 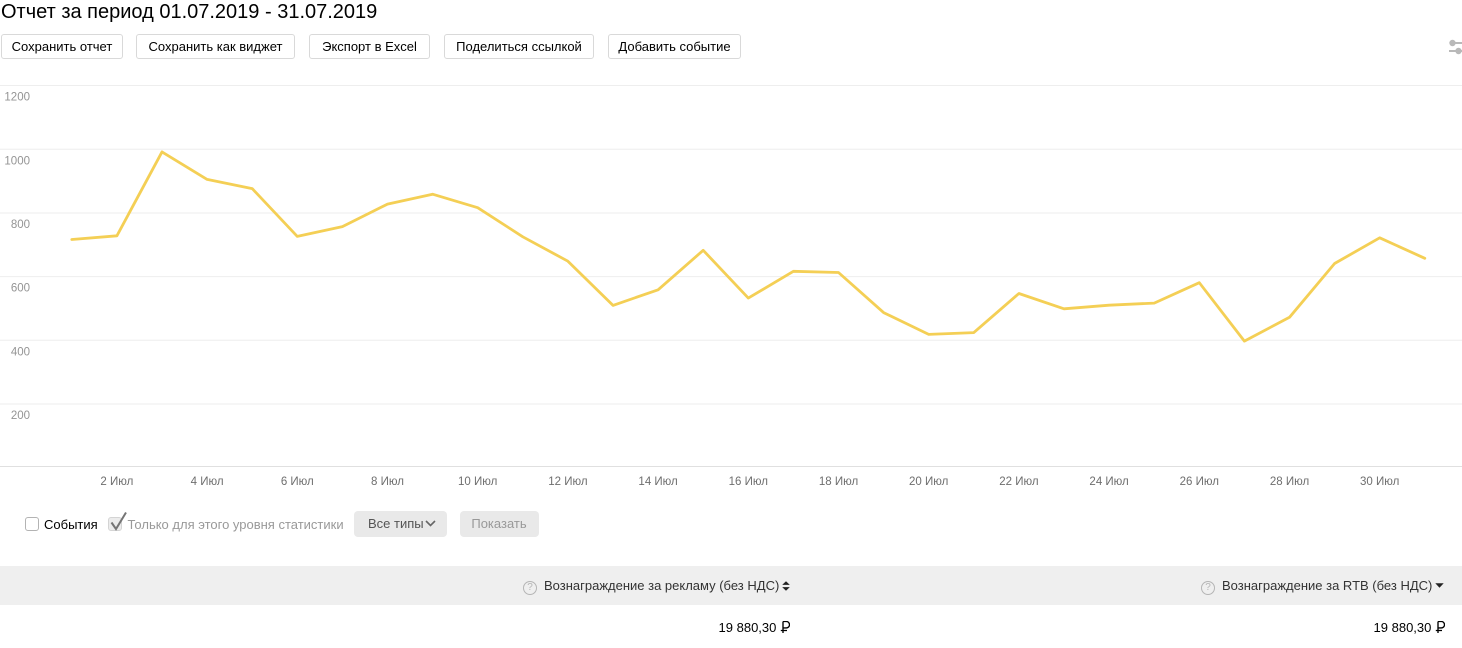 What do you see at coordinates (477, 482) in the screenshot?
I see `svg-text: 10 Июл` at bounding box center [477, 482].